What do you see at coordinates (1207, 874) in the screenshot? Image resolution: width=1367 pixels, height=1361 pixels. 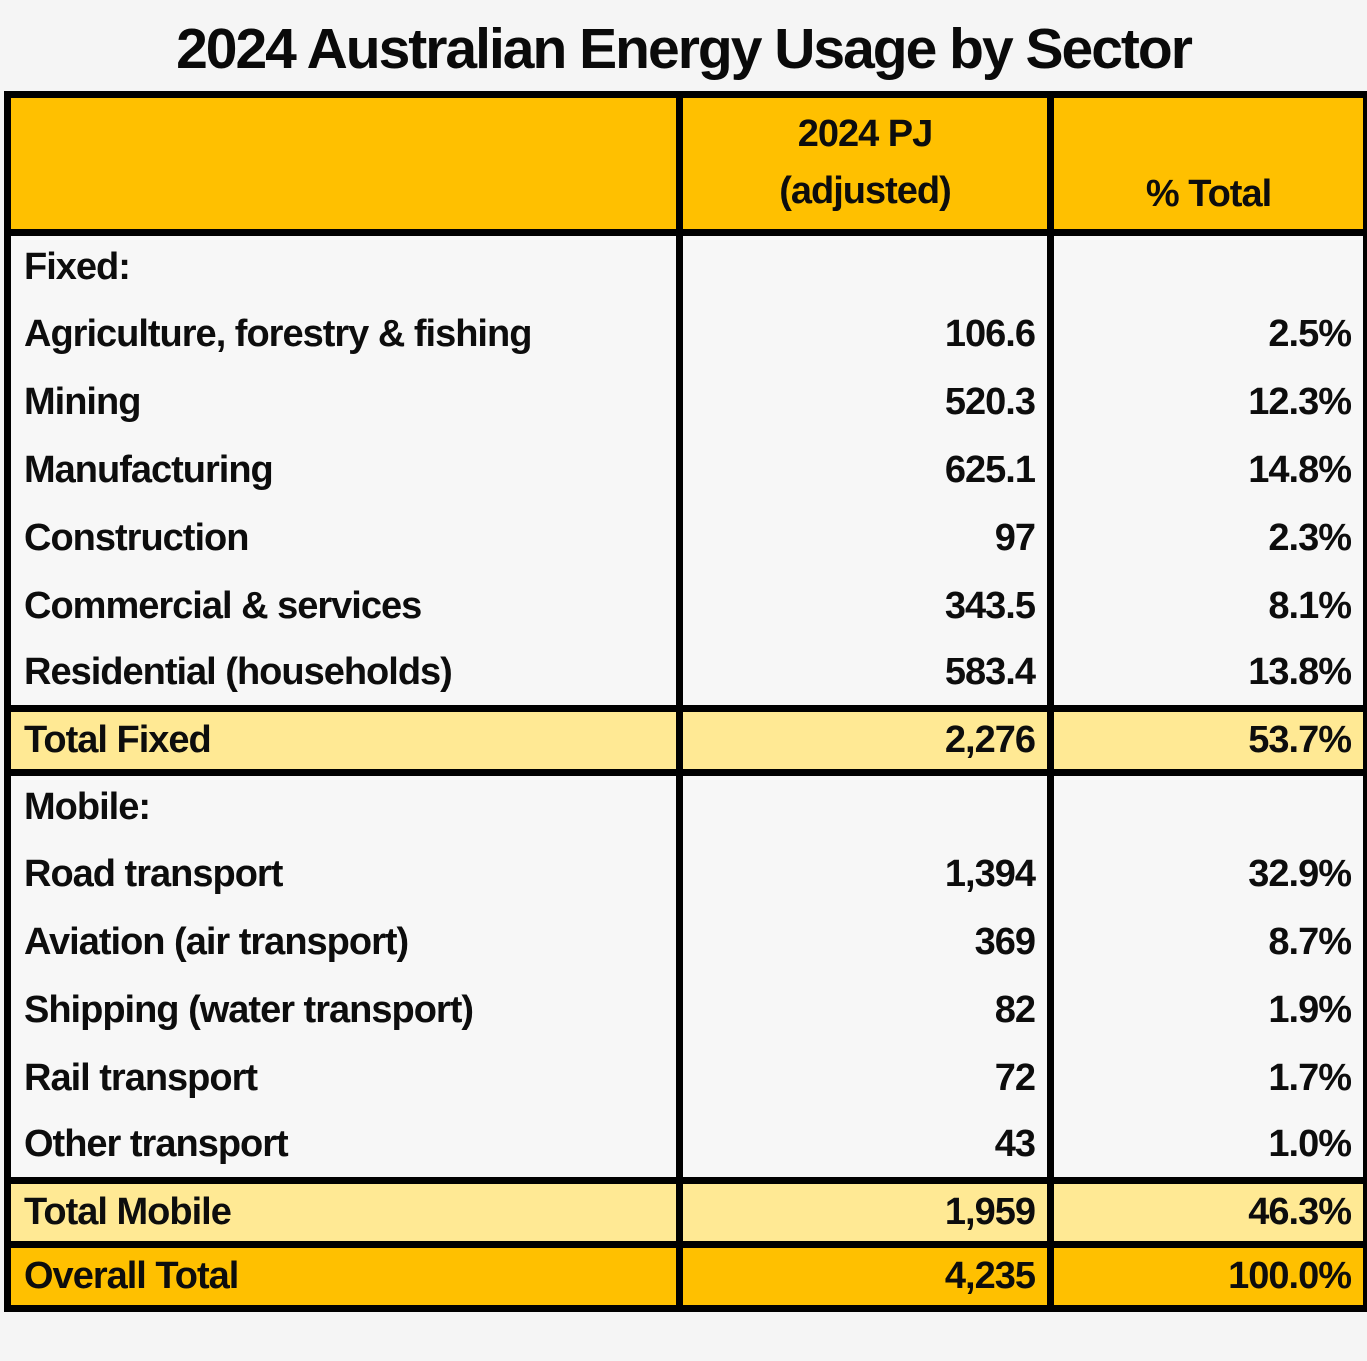 I see `row-pct-value: 32.9%` at bounding box center [1207, 874].